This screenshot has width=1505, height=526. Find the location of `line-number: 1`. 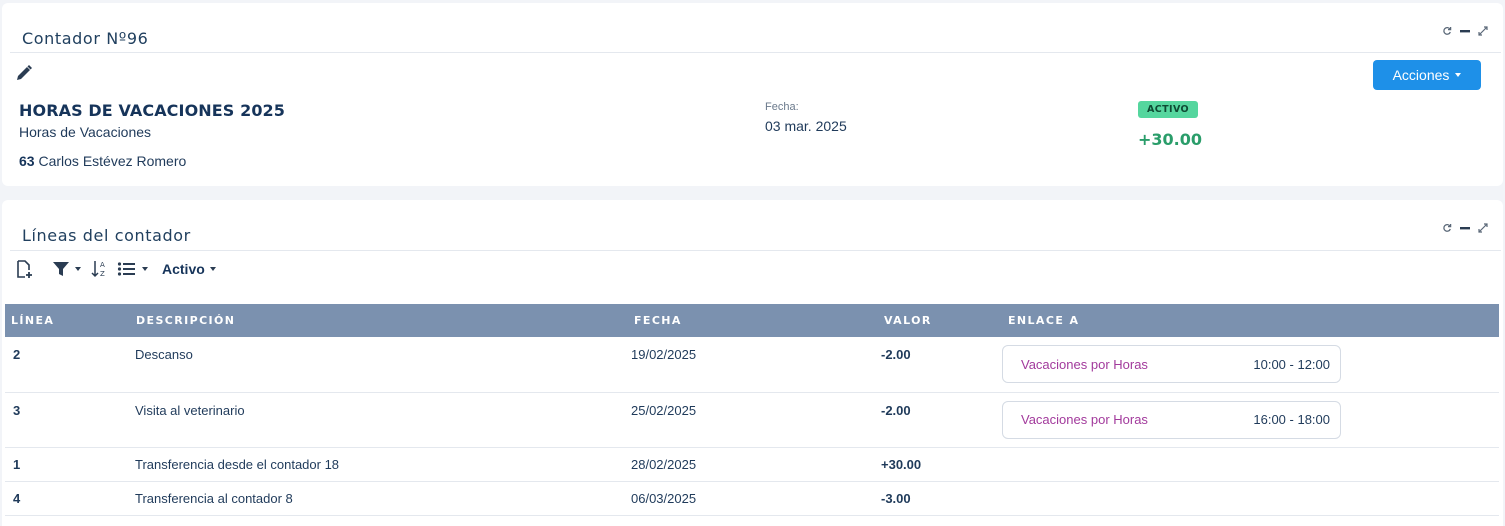

line-number: 1 is located at coordinates (67, 464).